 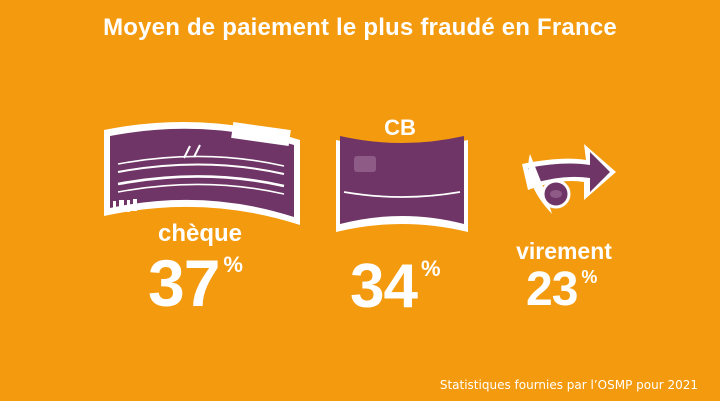 I want to click on cheque-icon, so click(x=202, y=173).